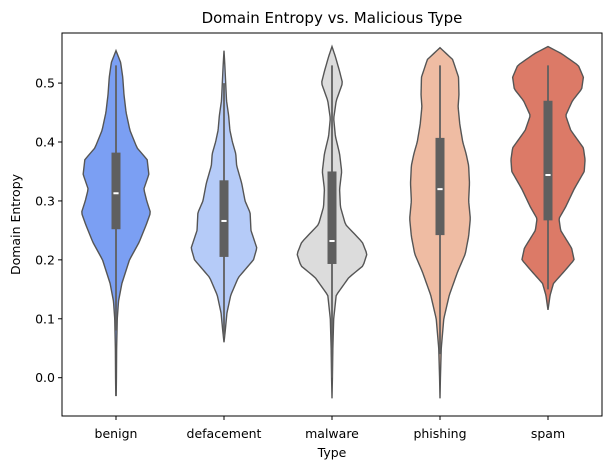  I want to click on y-tick-label: 0.0, so click(45, 377).